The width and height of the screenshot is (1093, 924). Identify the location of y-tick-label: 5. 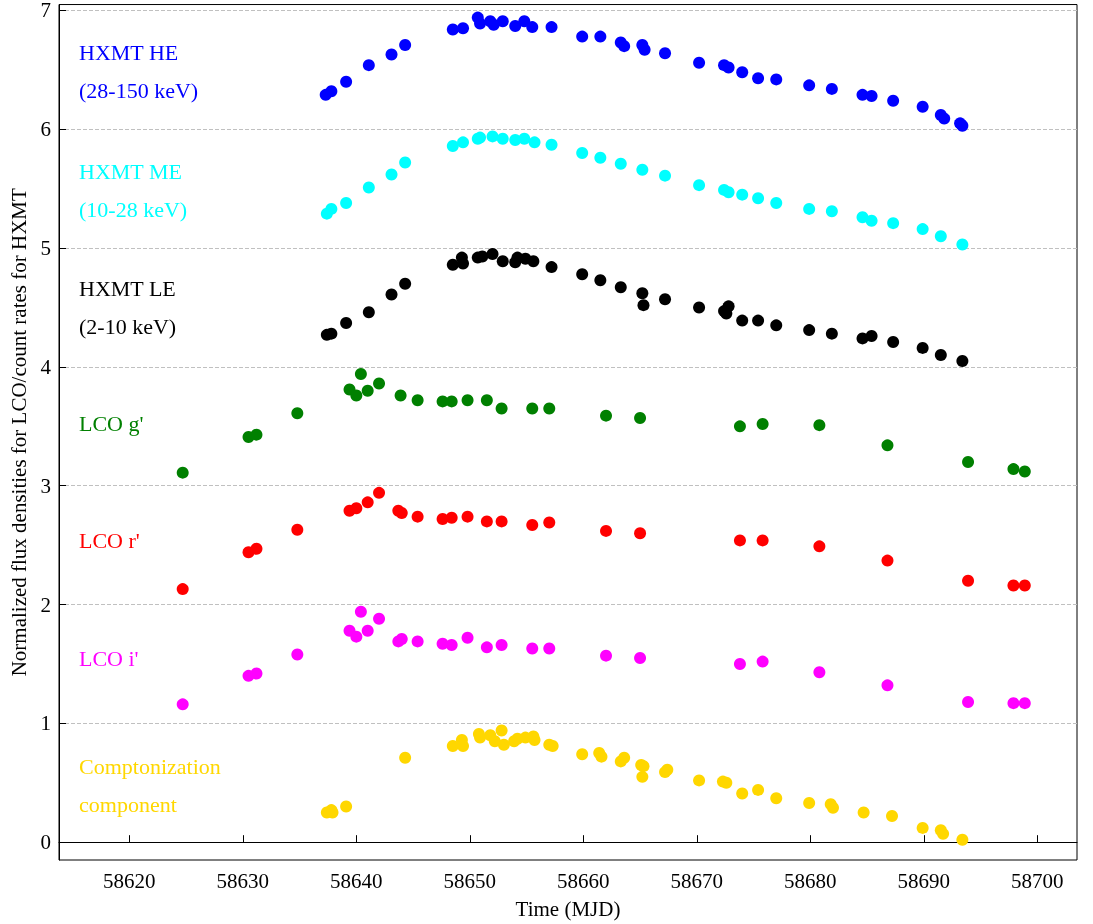
(45, 248).